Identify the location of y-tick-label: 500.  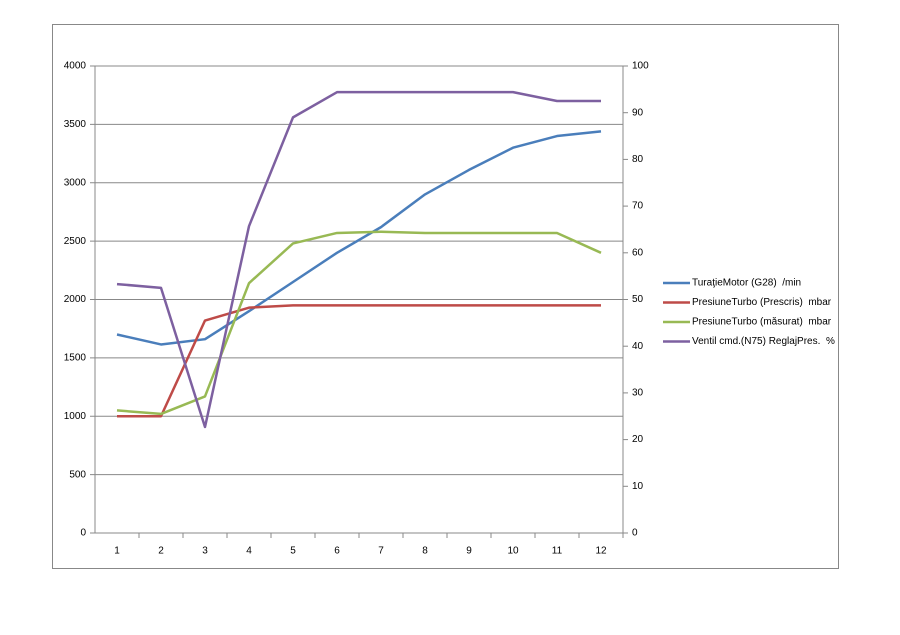
(77, 474).